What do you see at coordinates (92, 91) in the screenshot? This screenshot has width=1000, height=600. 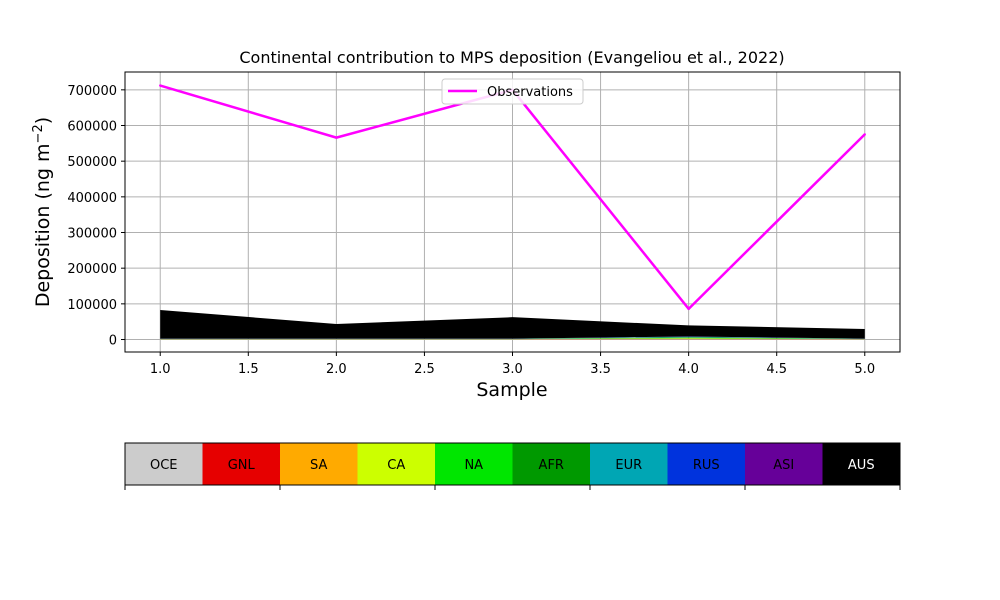 I see `y-tick-label: 700000` at bounding box center [92, 91].